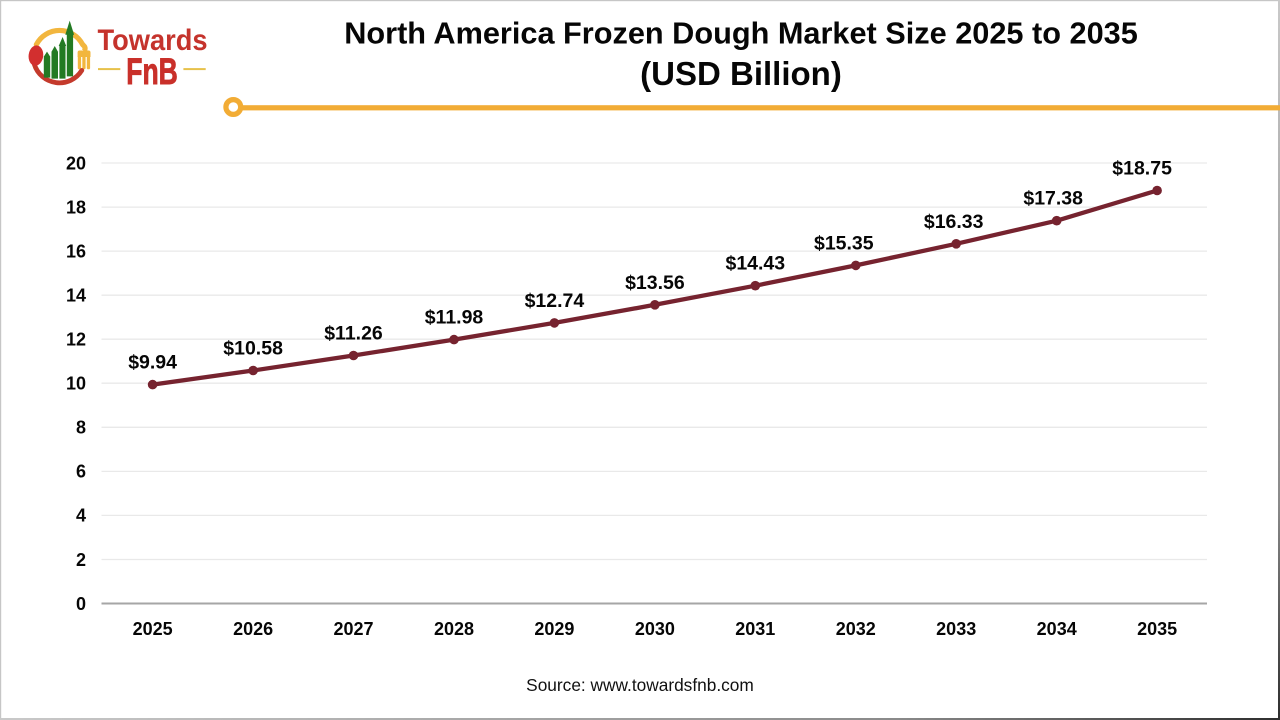 The width and height of the screenshot is (1280, 720). I want to click on svg-text: 10, so click(76, 384).